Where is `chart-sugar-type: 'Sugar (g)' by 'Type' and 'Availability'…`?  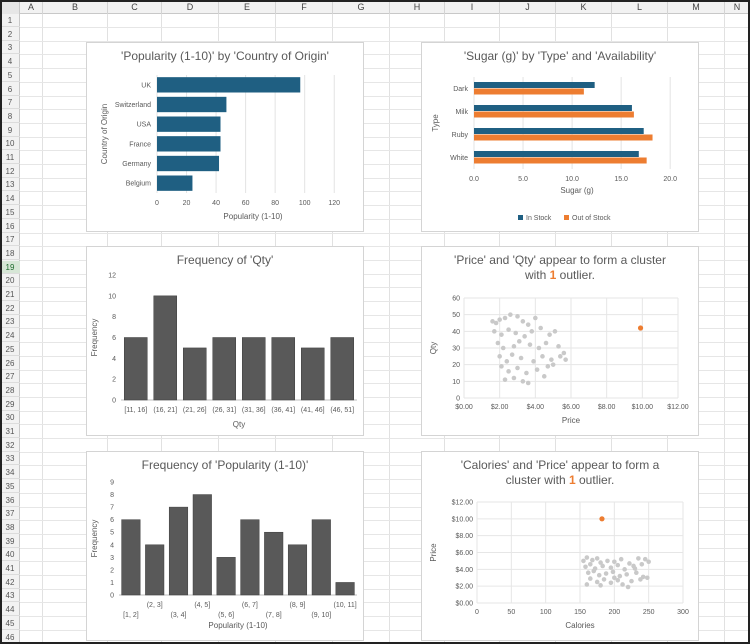 chart-sugar-type: 'Sugar (g)' by 'Type' and 'Availability'… is located at coordinates (560, 137).